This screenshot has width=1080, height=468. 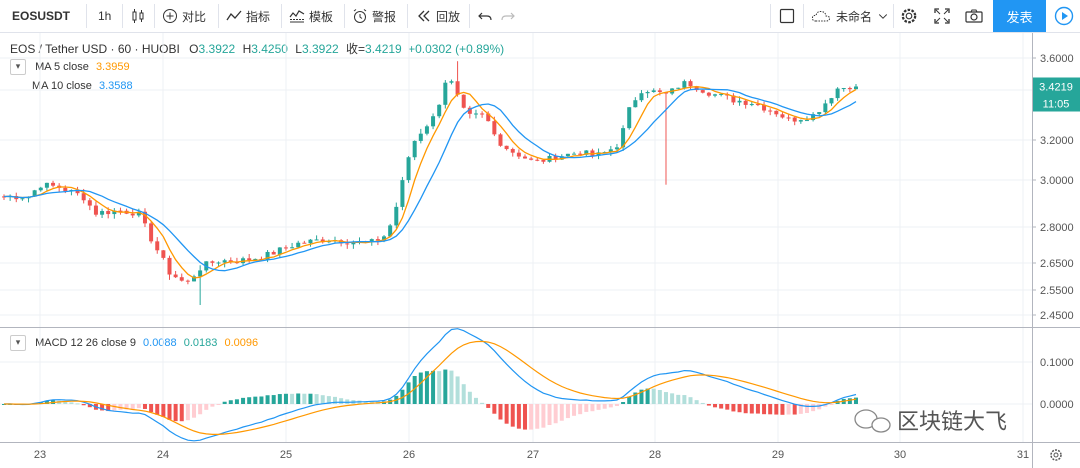 I want to click on low-label: L, so click(x=298, y=49).